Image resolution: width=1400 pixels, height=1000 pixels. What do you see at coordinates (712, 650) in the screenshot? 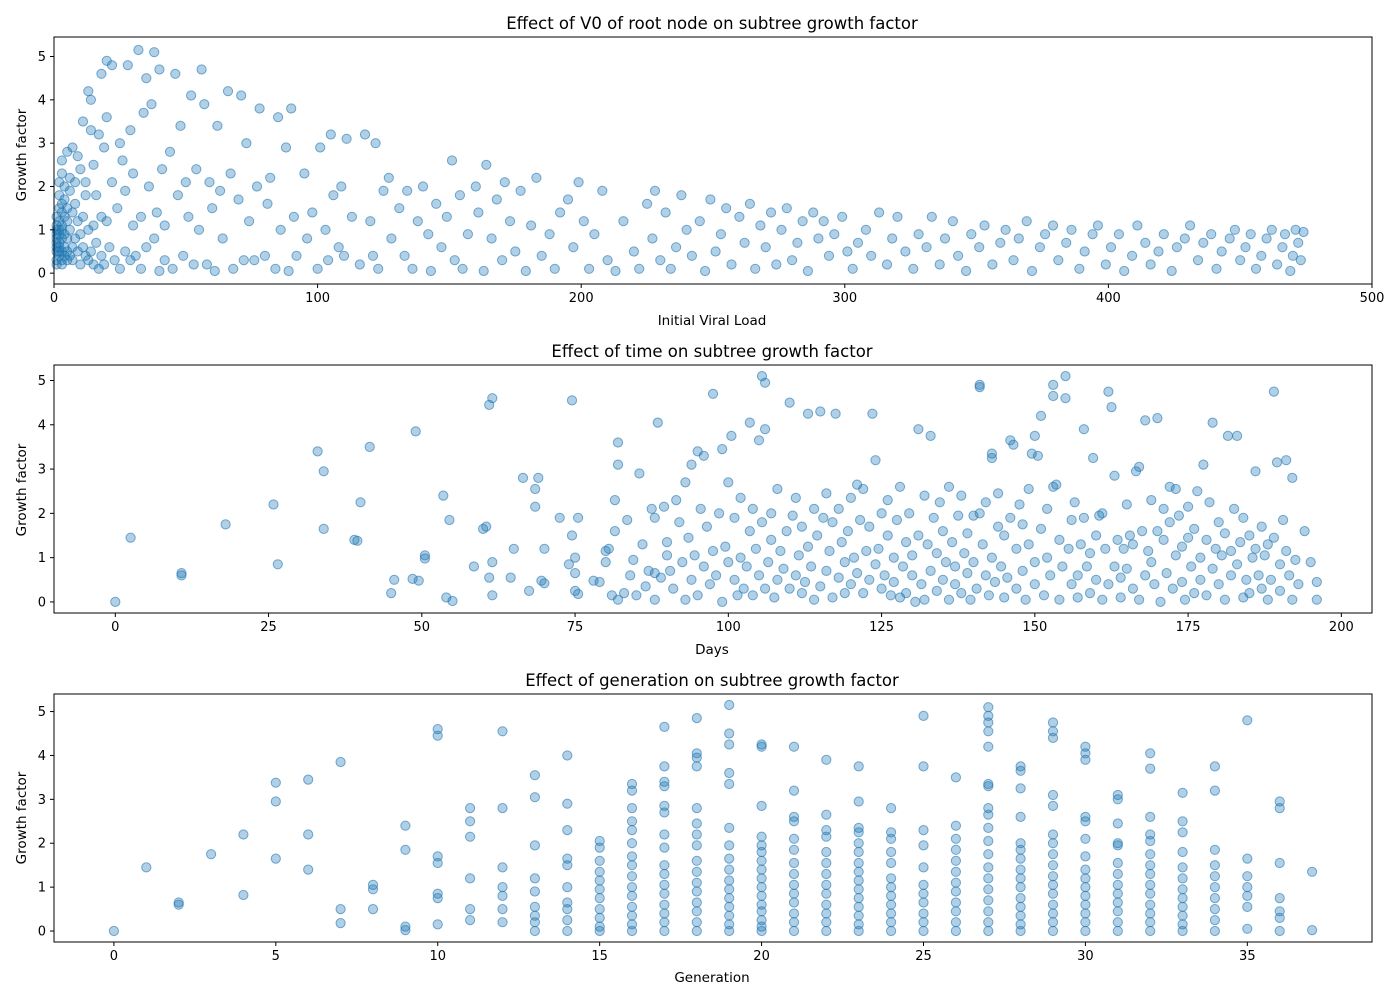
I see `x-axis-label: Days` at bounding box center [712, 650].